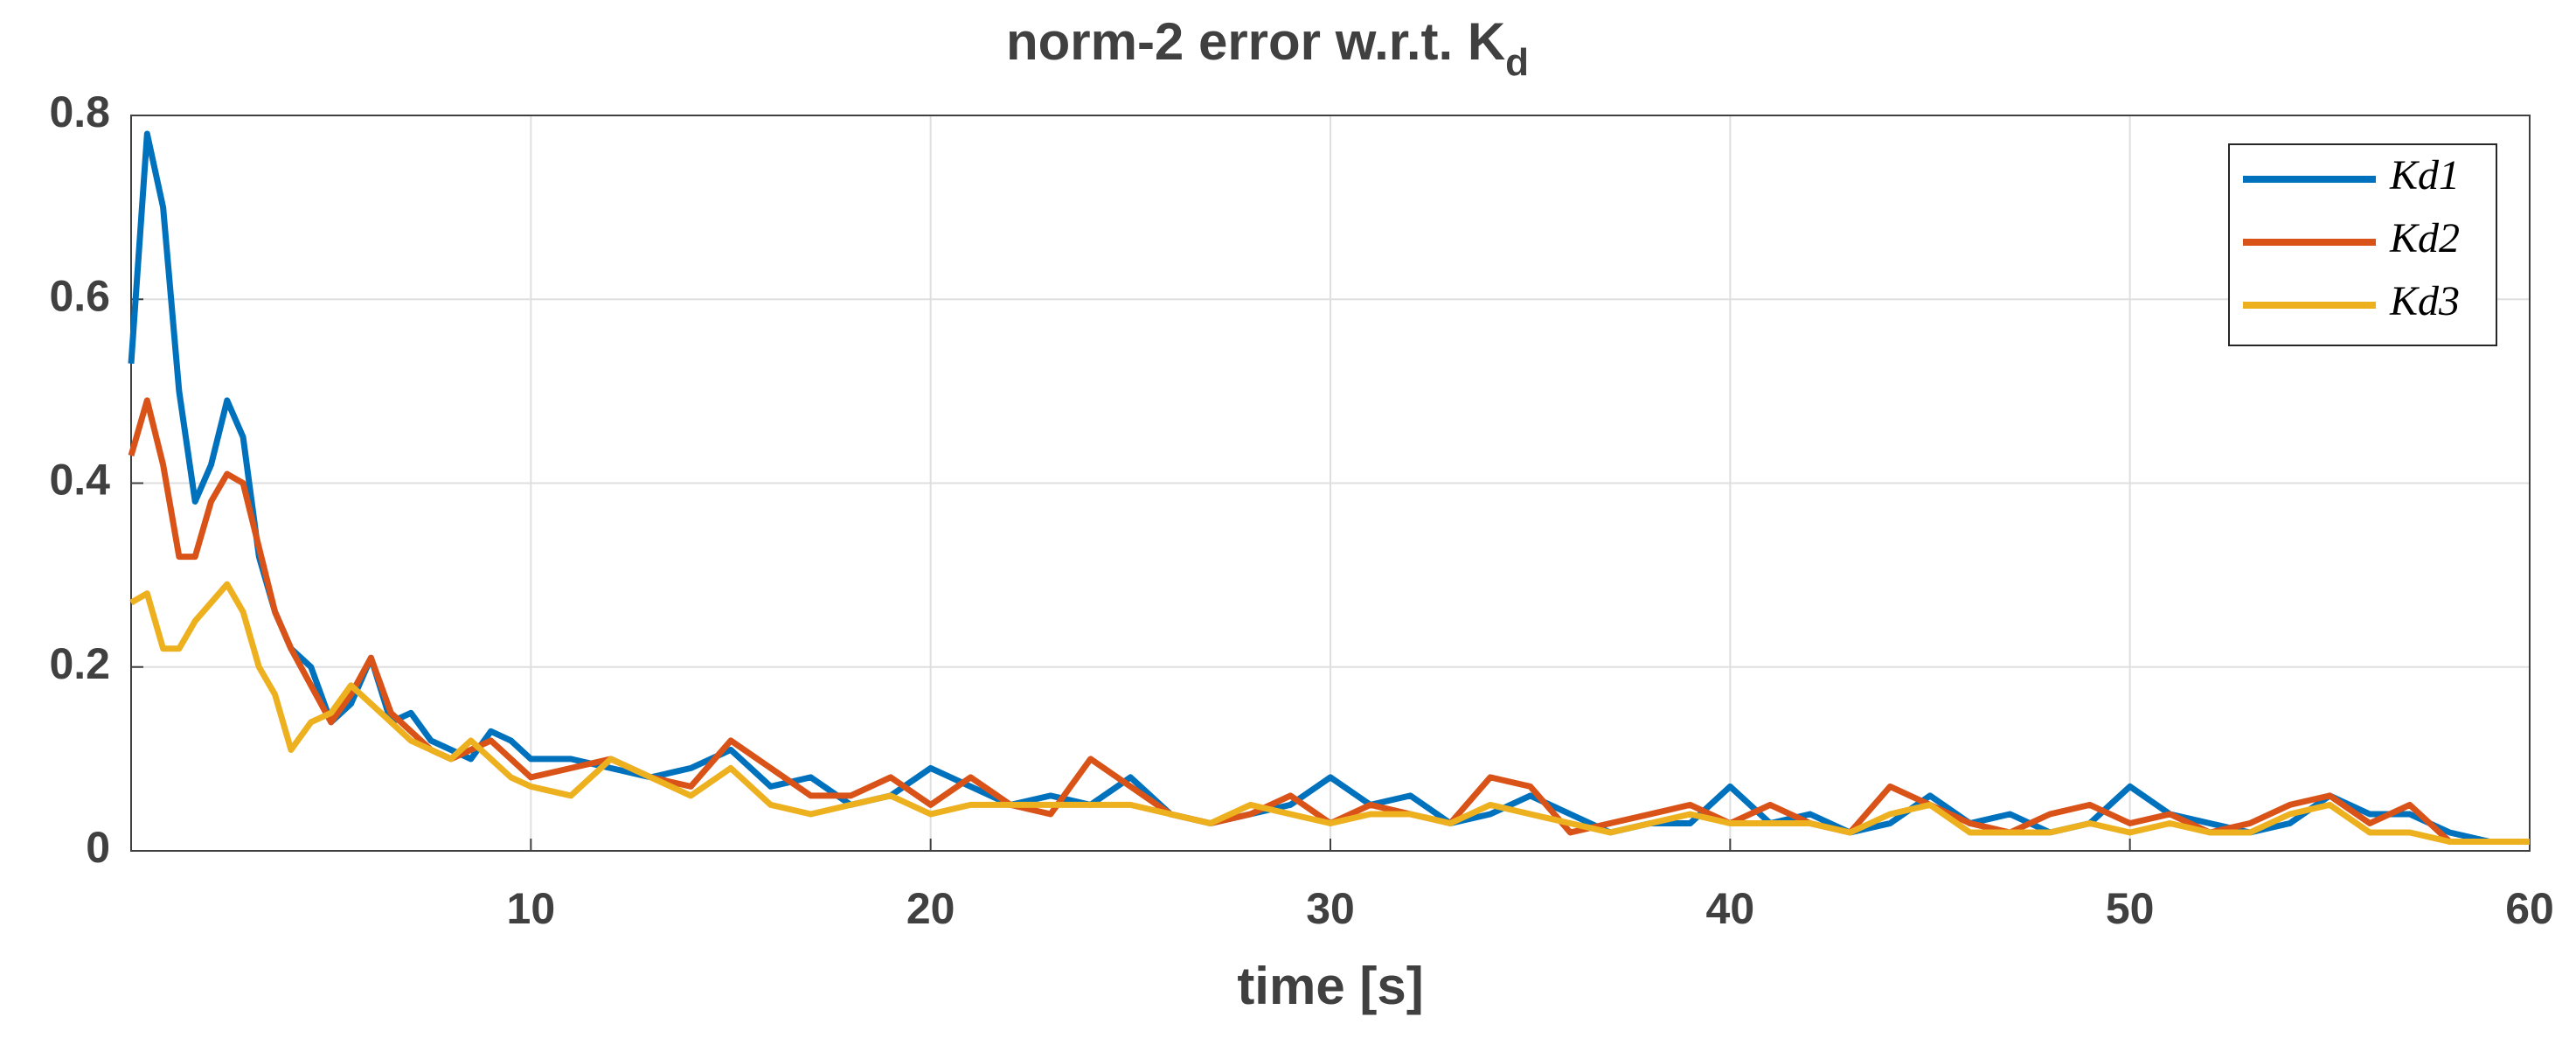 Image resolution: width=2576 pixels, height=1038 pixels. I want to click on x-tick-label: 10, so click(531, 909).